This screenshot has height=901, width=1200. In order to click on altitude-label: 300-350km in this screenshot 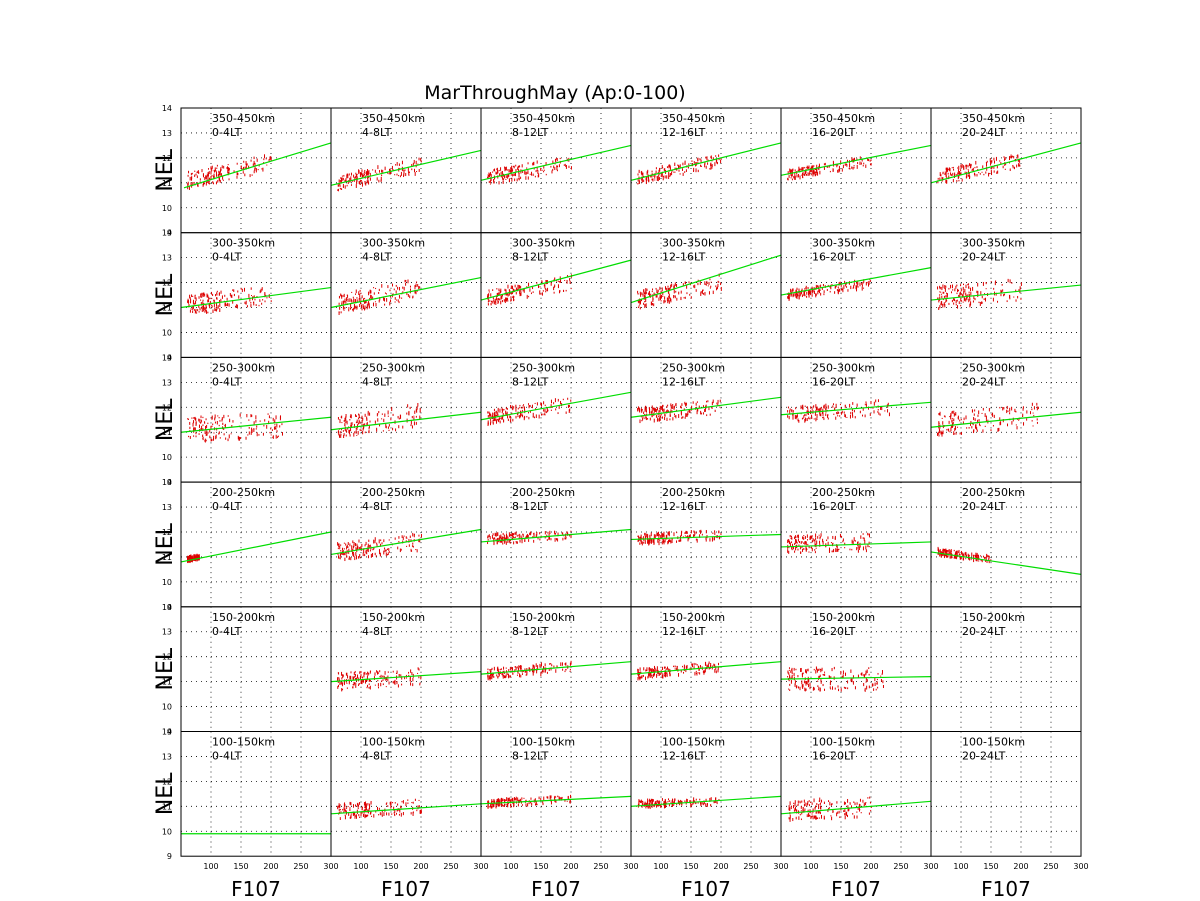, I will do `click(543, 243)`.